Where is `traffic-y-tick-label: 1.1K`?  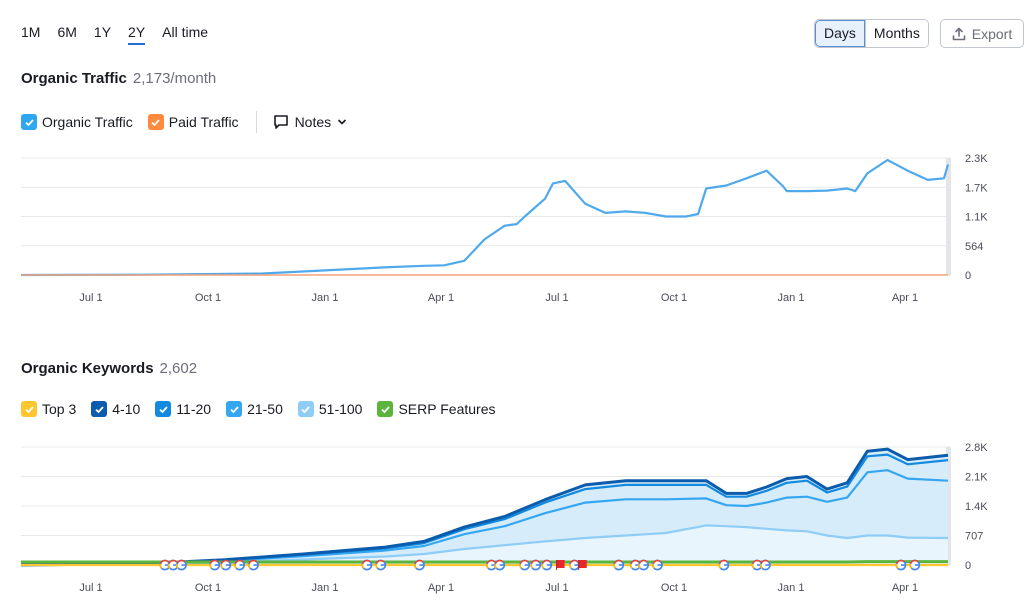 traffic-y-tick-label: 1.1K is located at coordinates (976, 218).